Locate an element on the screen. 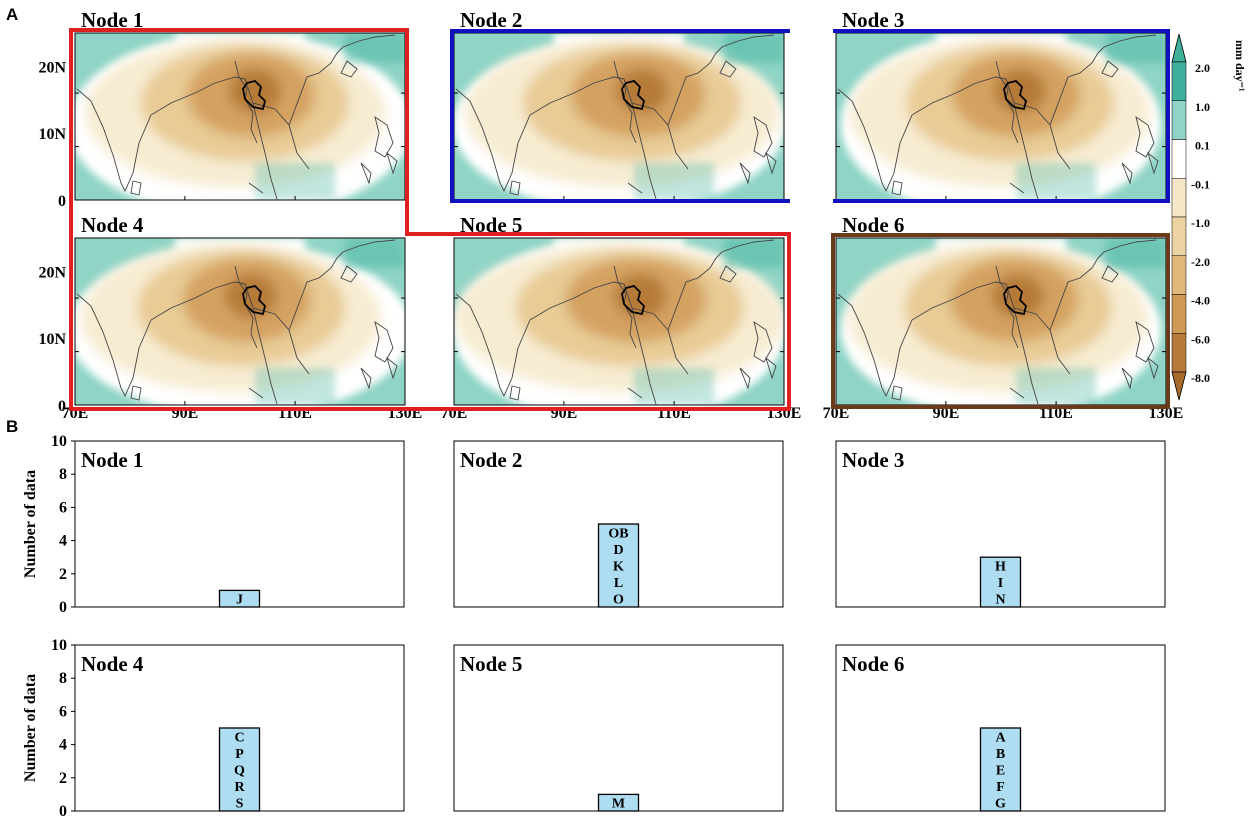  bar-letter: M is located at coordinates (618, 804).